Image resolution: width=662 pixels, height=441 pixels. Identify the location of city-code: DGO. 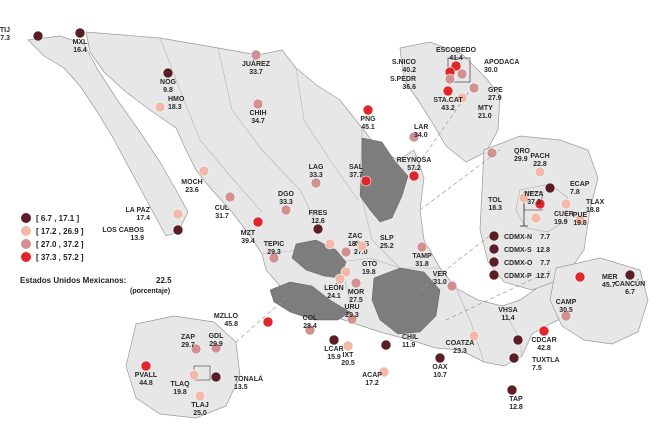
(286, 194).